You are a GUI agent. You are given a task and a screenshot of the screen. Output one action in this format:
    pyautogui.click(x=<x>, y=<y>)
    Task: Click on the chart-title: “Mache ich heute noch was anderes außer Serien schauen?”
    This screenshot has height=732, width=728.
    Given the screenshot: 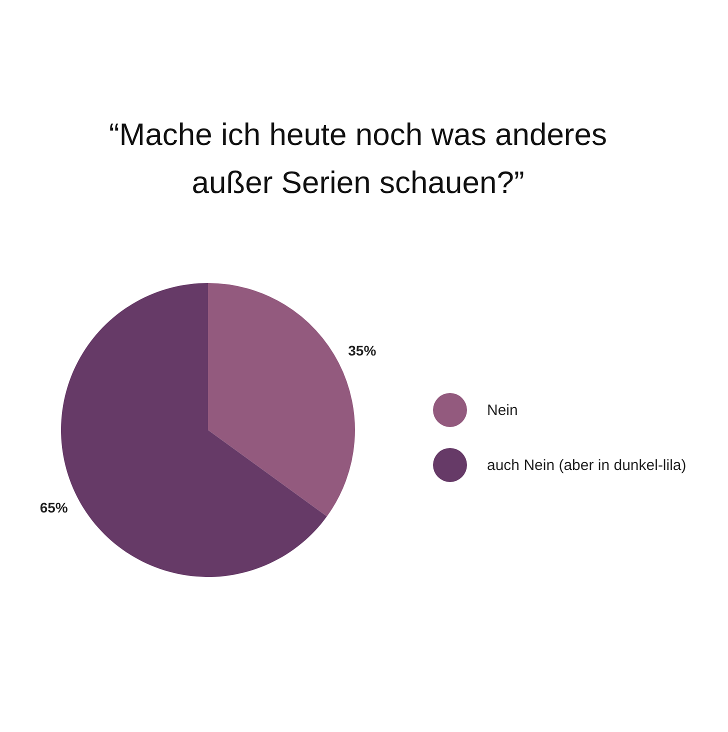 What is the action you would take?
    pyautogui.click(x=358, y=159)
    